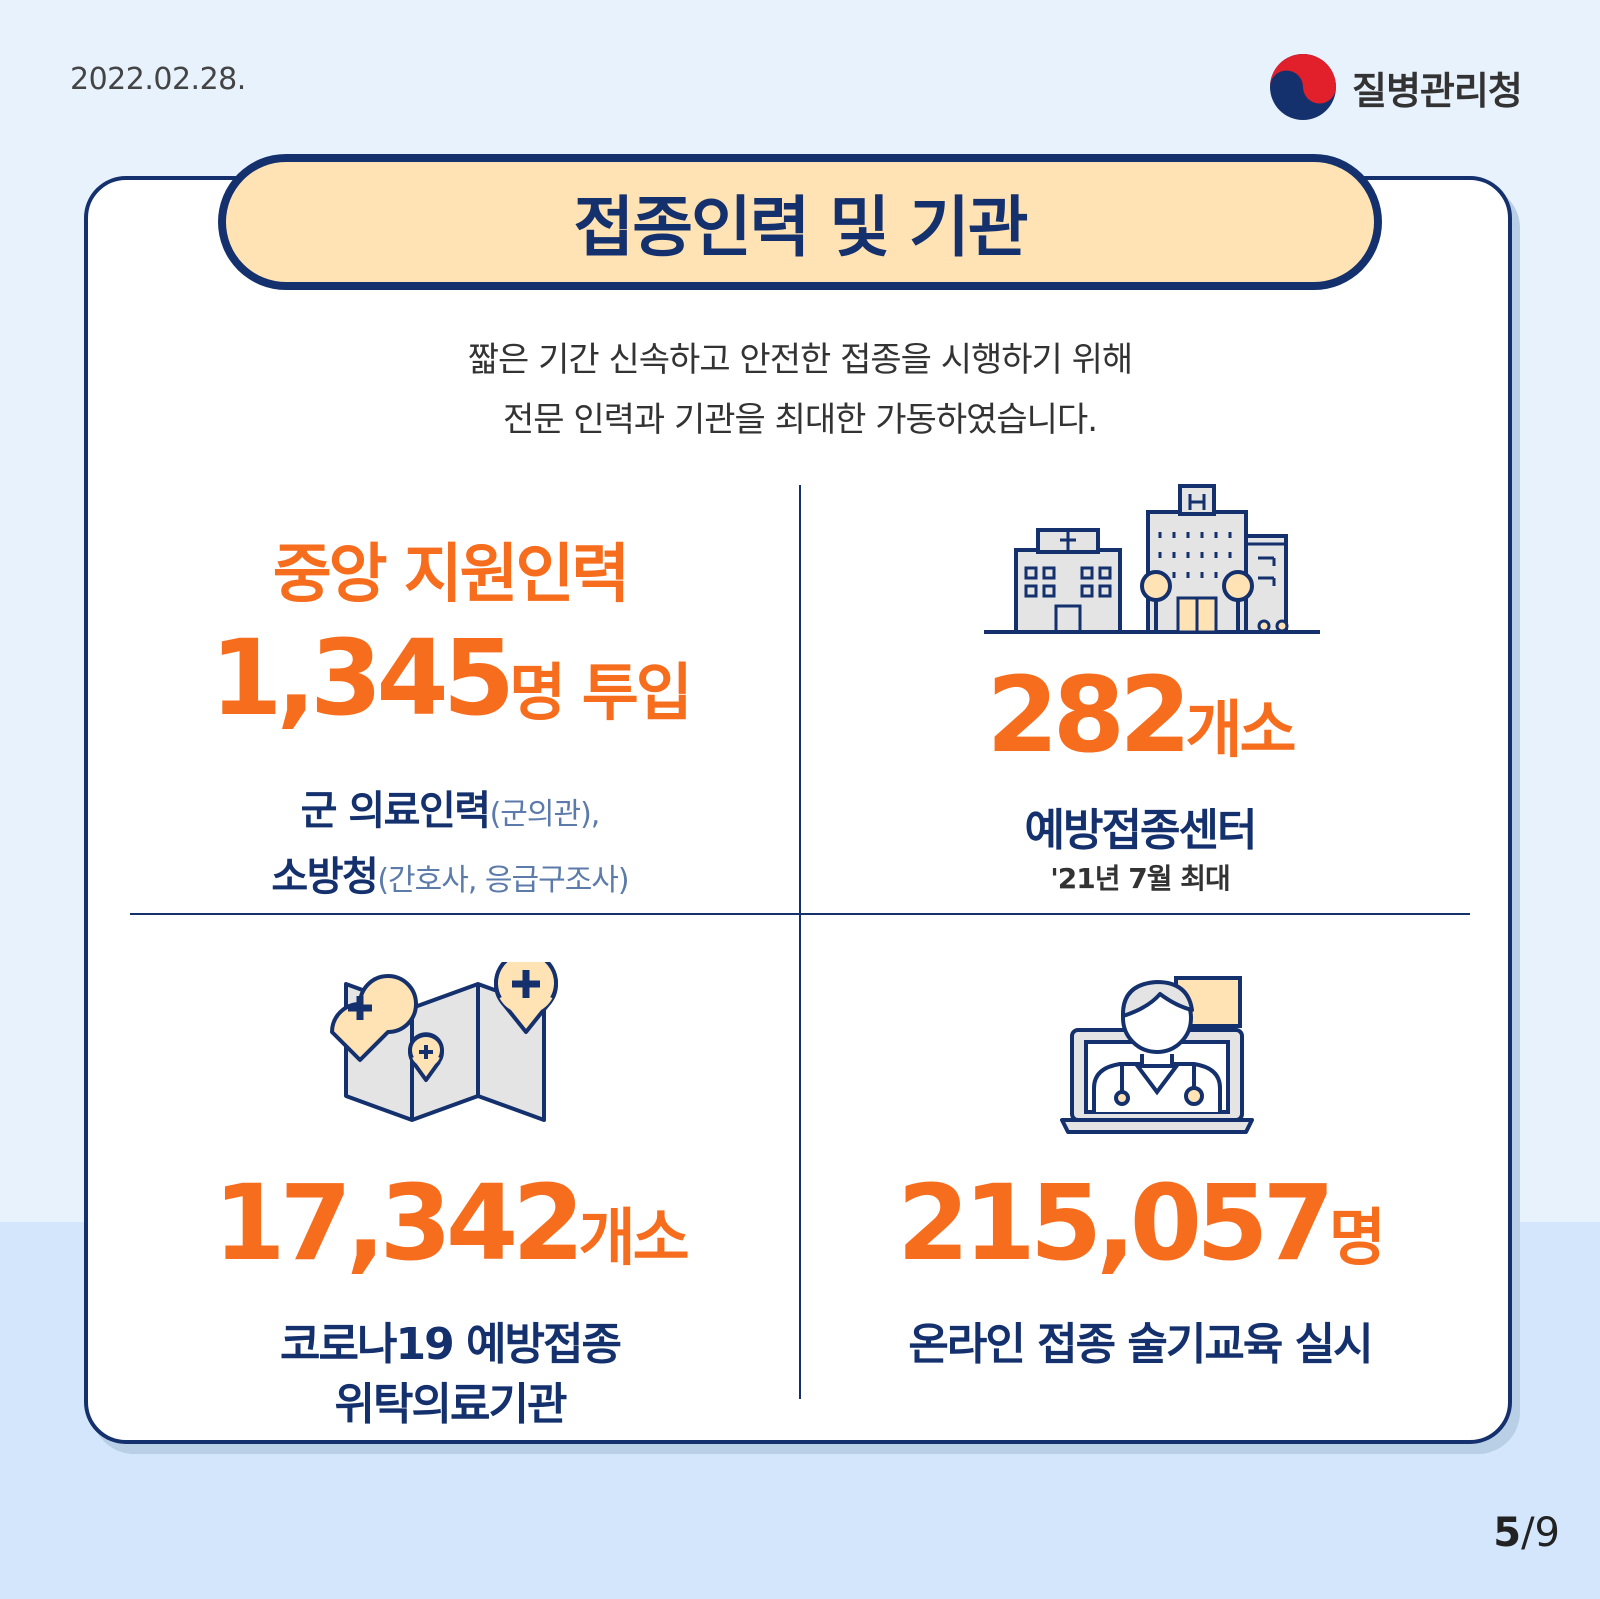 The height and width of the screenshot is (1599, 1600). I want to click on central-support-detail: 군 의료인력(군의관), 소방청(간호사, 응급구조사), so click(450, 846).